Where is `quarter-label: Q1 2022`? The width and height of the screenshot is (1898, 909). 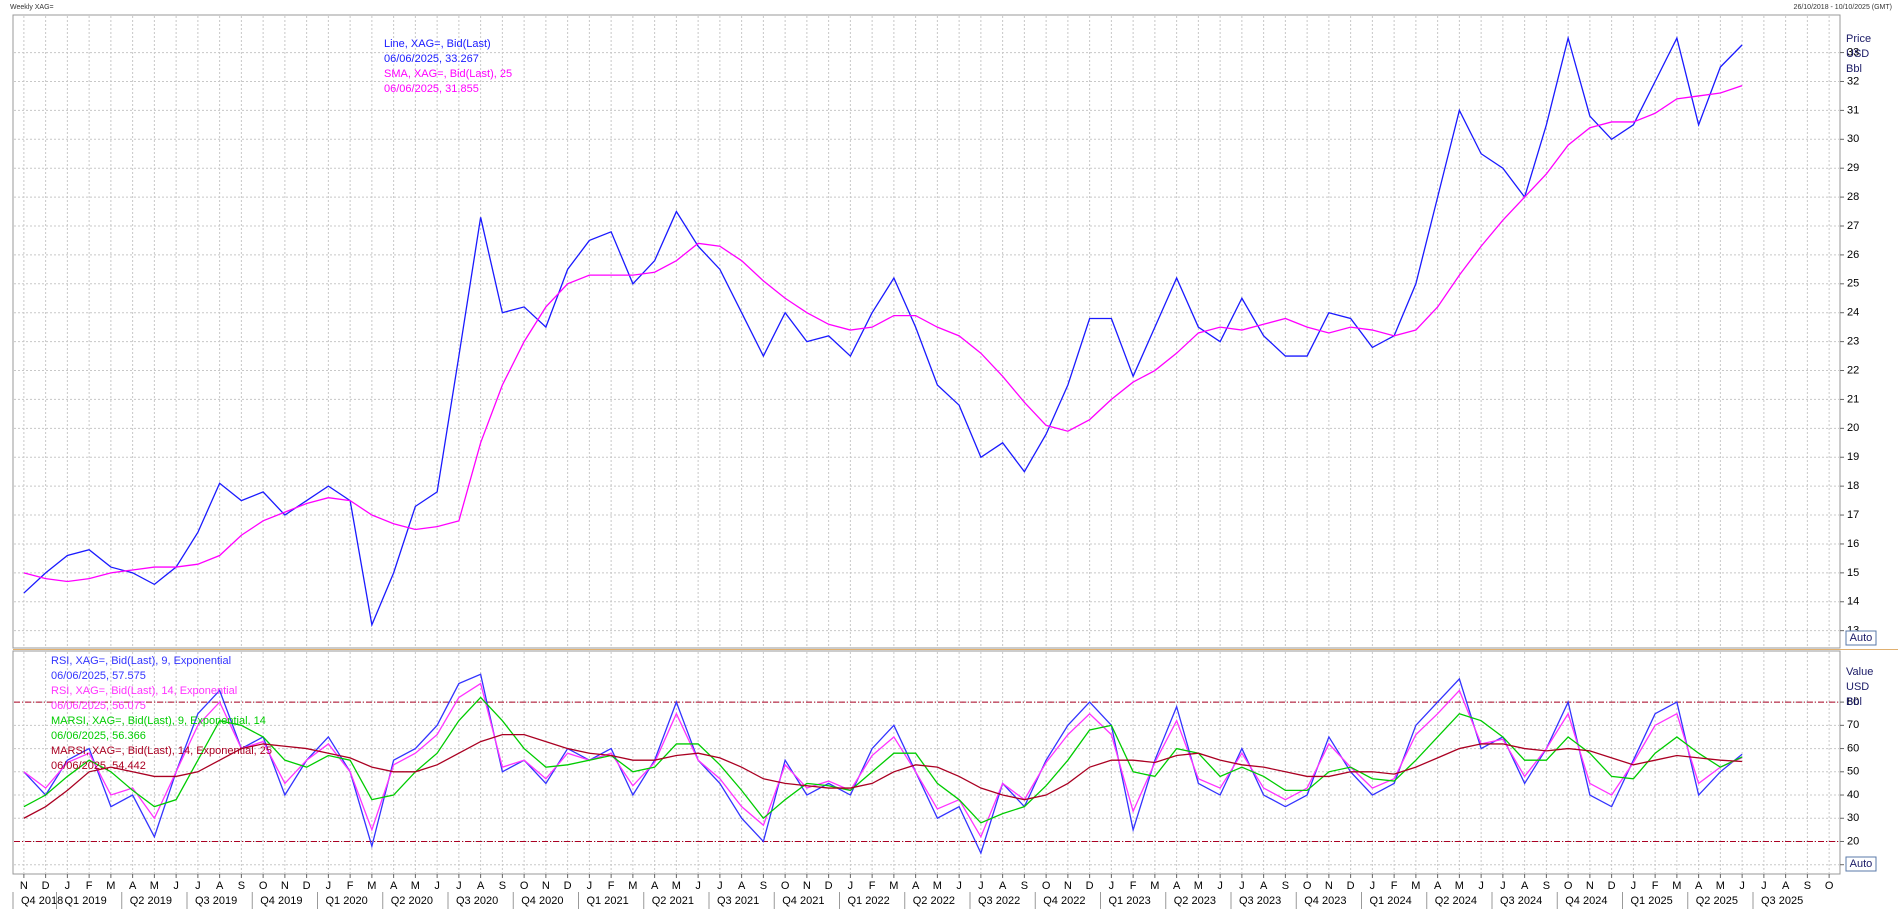 quarter-label: Q1 2022 is located at coordinates (869, 901).